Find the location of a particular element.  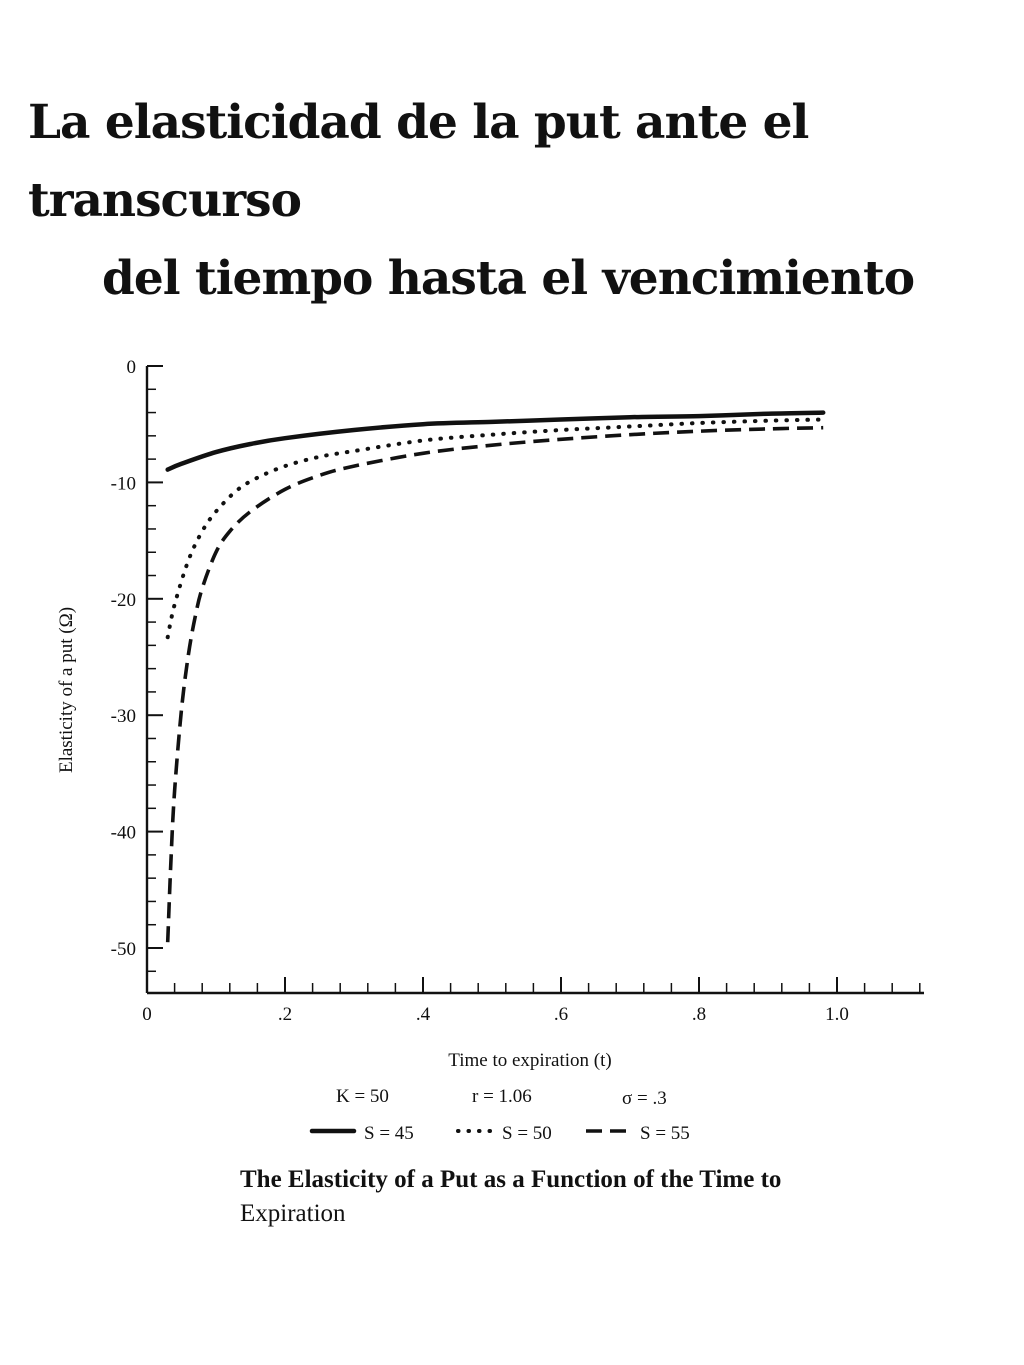

y-tick-label: -50 is located at coordinates (123, 949).